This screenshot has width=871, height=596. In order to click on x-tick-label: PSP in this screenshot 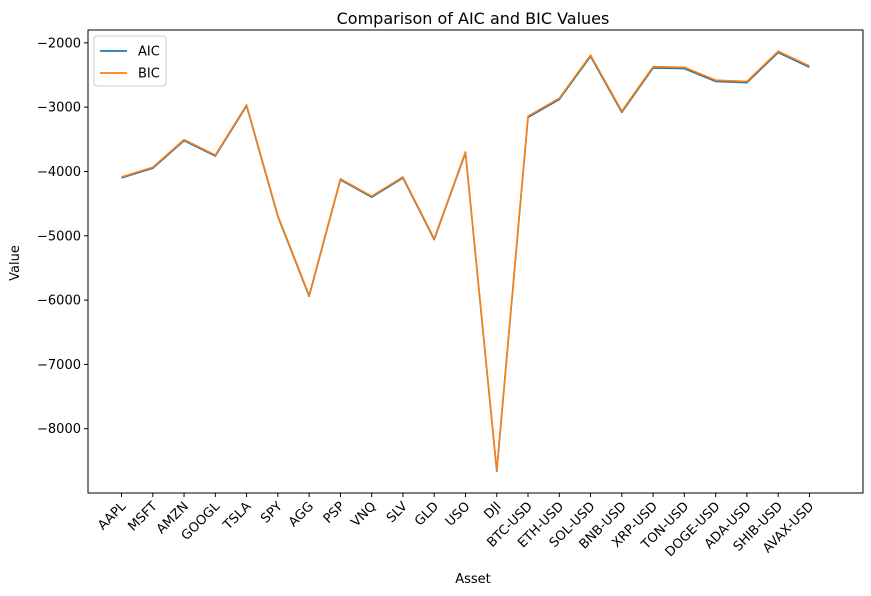, I will do `click(335, 513)`.